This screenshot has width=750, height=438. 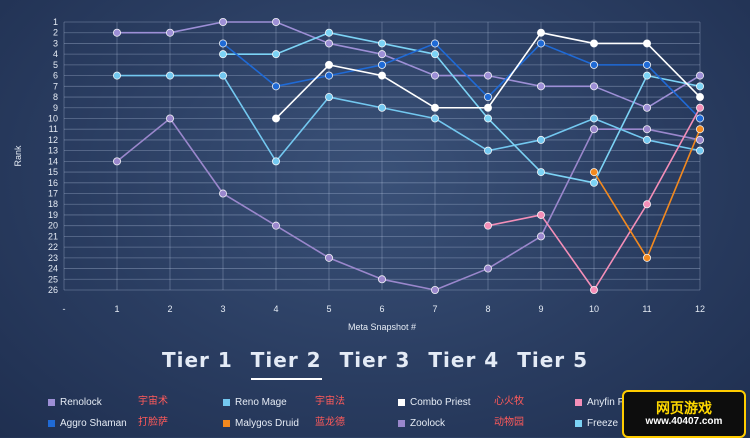 I want to click on y-tick-label: 1, so click(x=55, y=22).